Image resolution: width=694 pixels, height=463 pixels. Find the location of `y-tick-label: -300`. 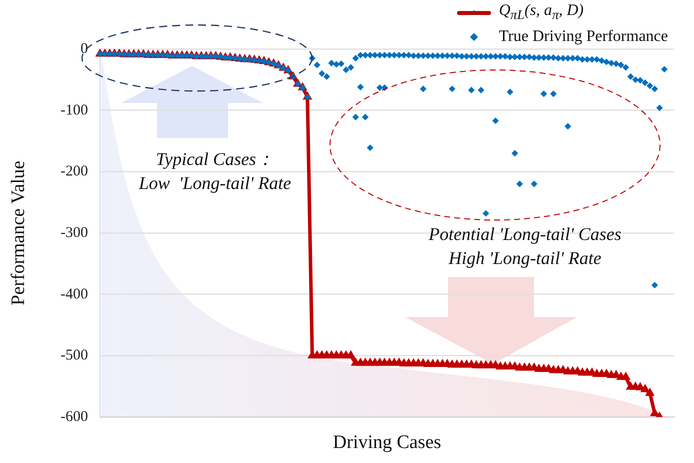

y-tick-label: -300 is located at coordinates (74, 232).